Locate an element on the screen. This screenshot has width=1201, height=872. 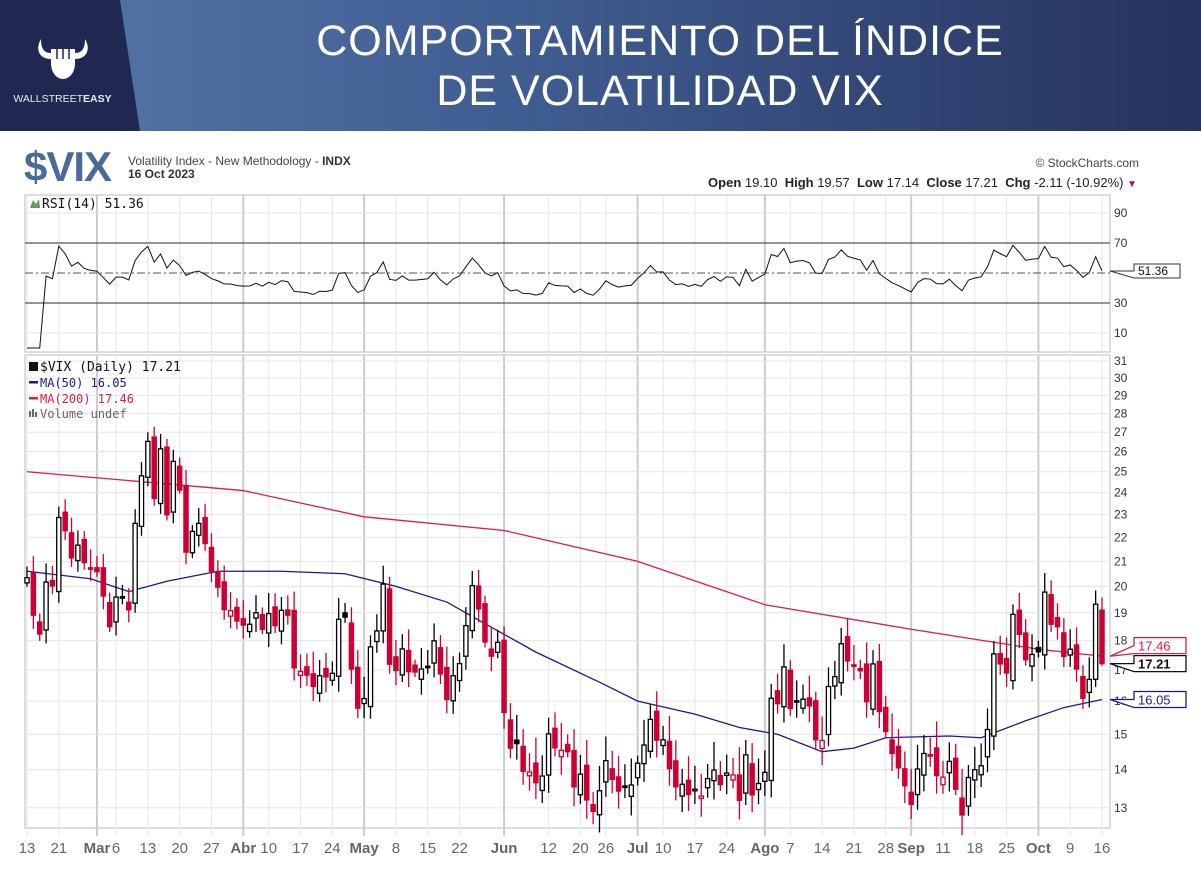
x-tick-label: 14 is located at coordinates (822, 848).